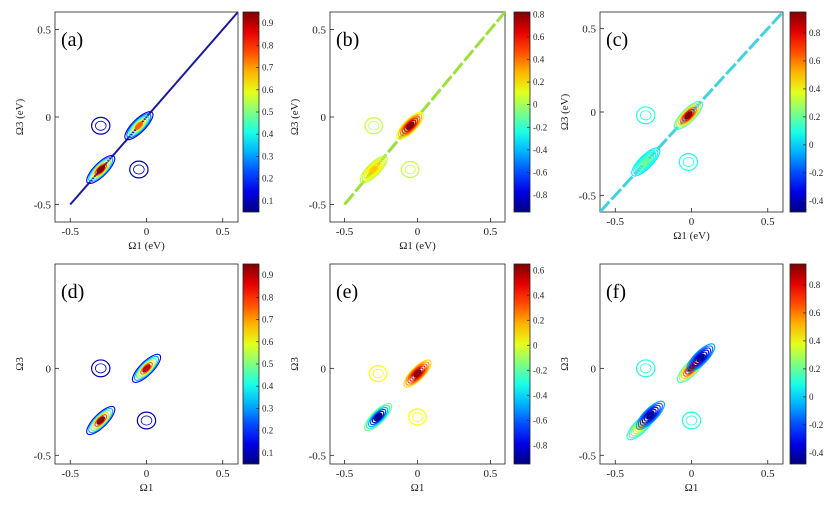 The image size is (831, 508). What do you see at coordinates (267, 201) in the screenshot?
I see `colorbar-tick-label: 0.1` at bounding box center [267, 201].